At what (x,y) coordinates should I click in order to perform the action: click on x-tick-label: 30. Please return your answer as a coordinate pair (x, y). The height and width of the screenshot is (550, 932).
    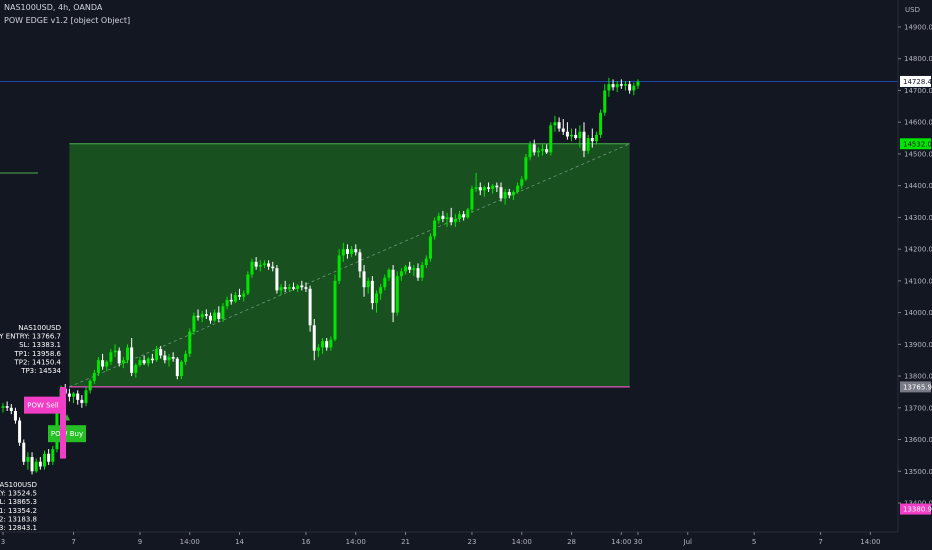
    Looking at the image, I should click on (637, 542).